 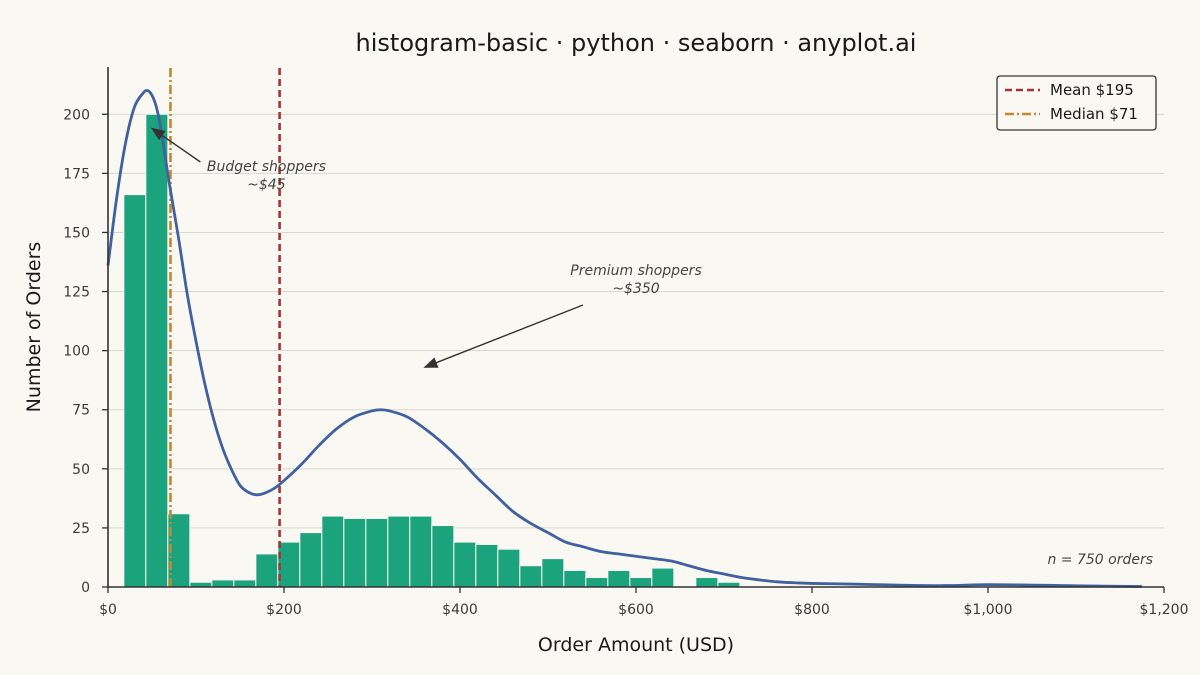 What do you see at coordinates (81, 470) in the screenshot?
I see `y-tick-label: 50` at bounding box center [81, 470].